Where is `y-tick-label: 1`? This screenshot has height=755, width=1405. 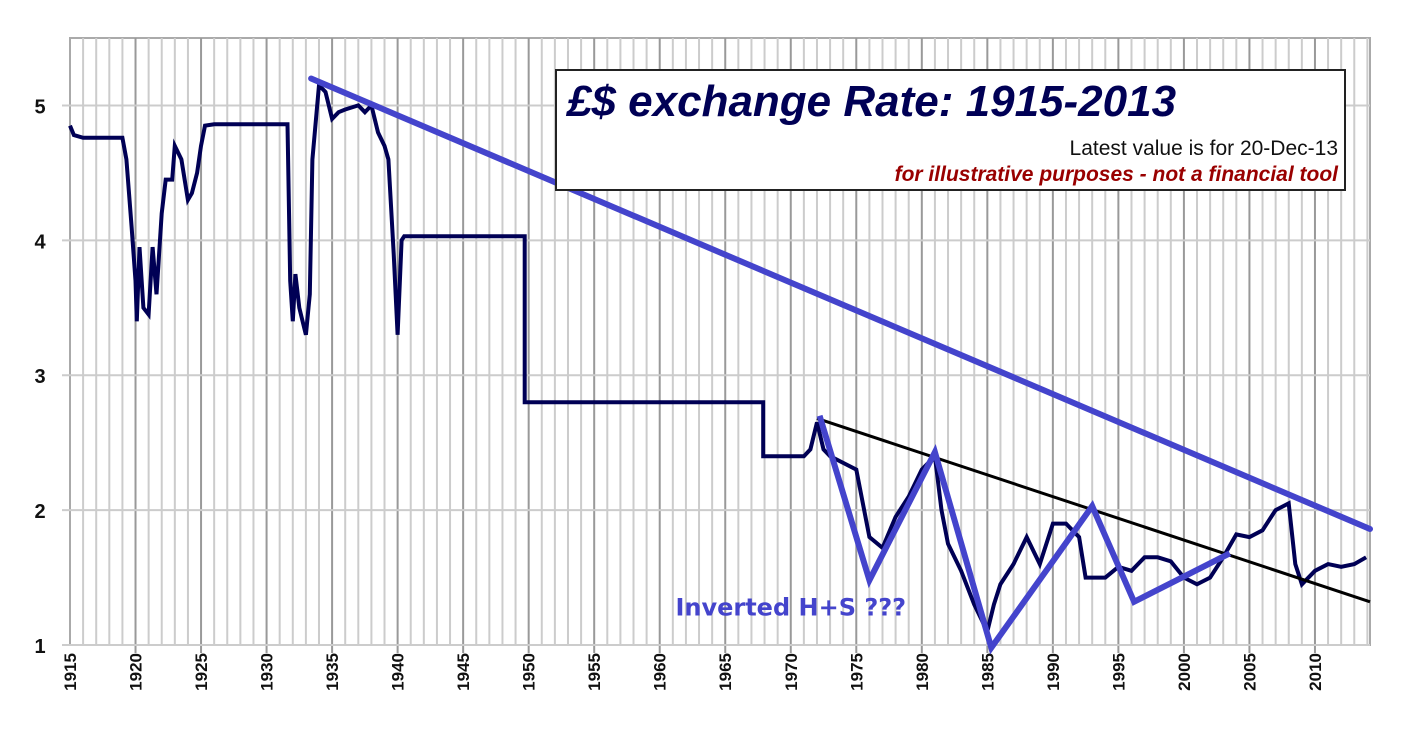 y-tick-label: 1 is located at coordinates (39, 647).